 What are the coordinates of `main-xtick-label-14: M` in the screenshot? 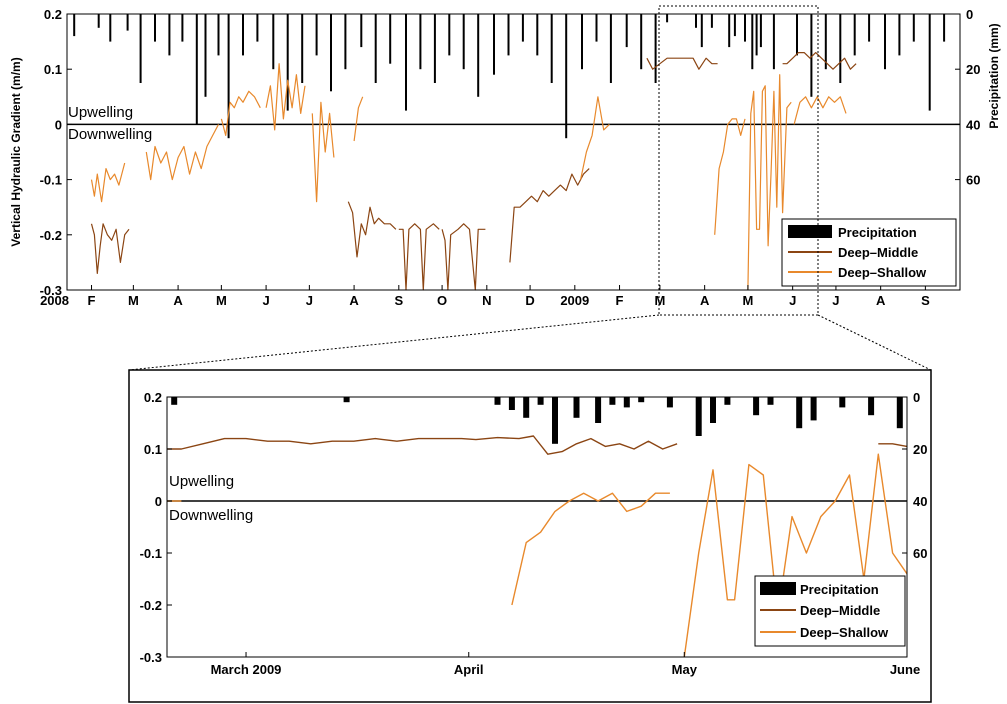 It's located at (659, 300).